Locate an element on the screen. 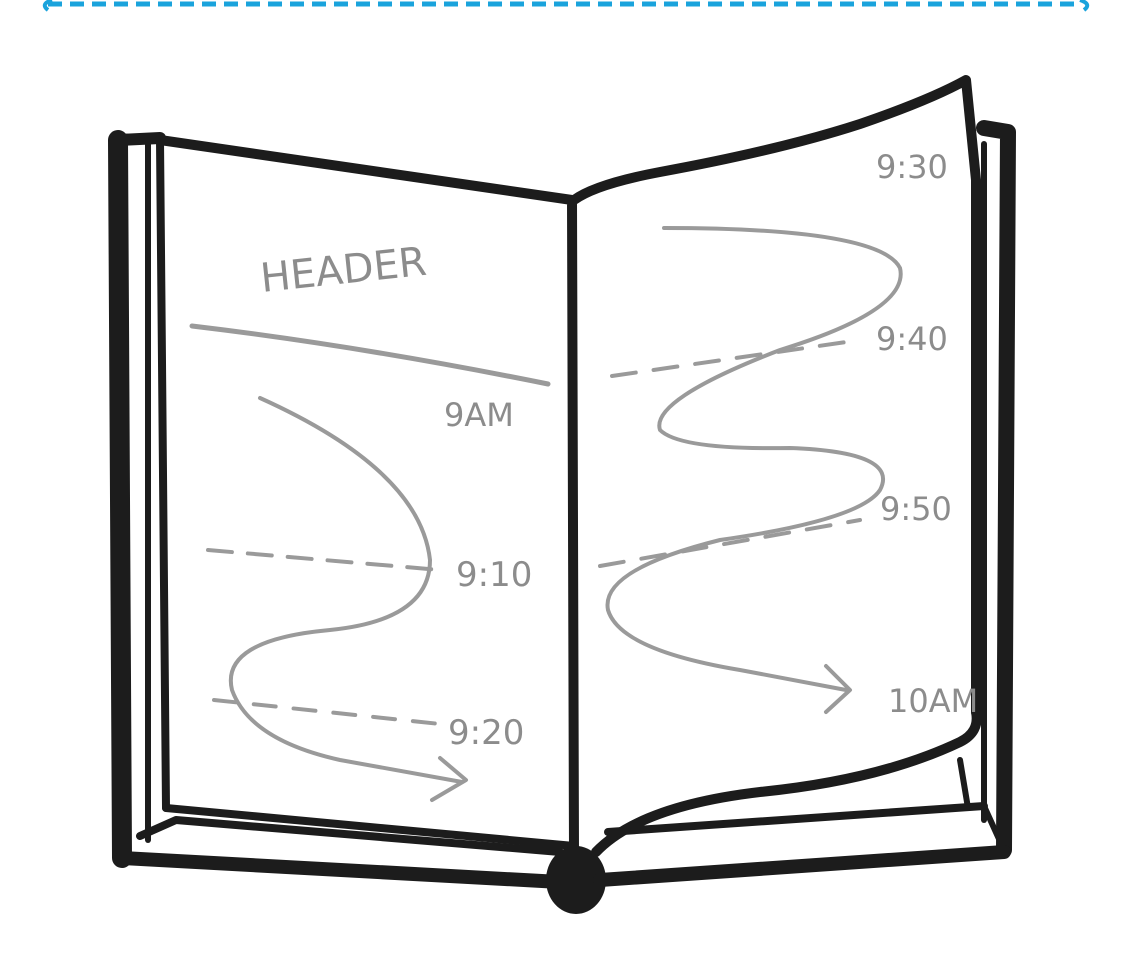 The height and width of the screenshot is (955, 1144). time-label-10am: 10AM is located at coordinates (933, 701).